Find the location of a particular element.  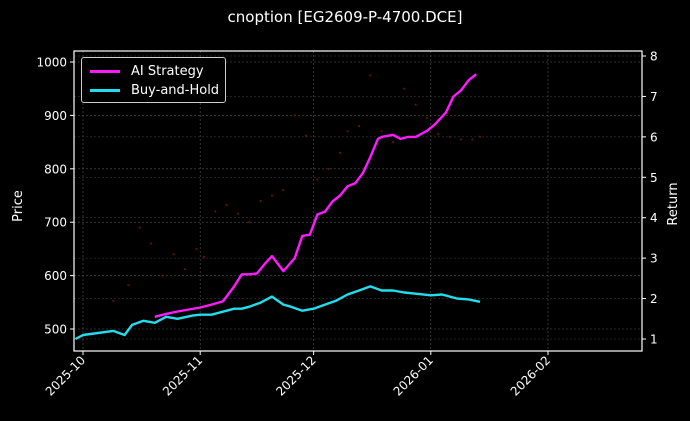

y-axis-label-left: Price is located at coordinates (18, 206).